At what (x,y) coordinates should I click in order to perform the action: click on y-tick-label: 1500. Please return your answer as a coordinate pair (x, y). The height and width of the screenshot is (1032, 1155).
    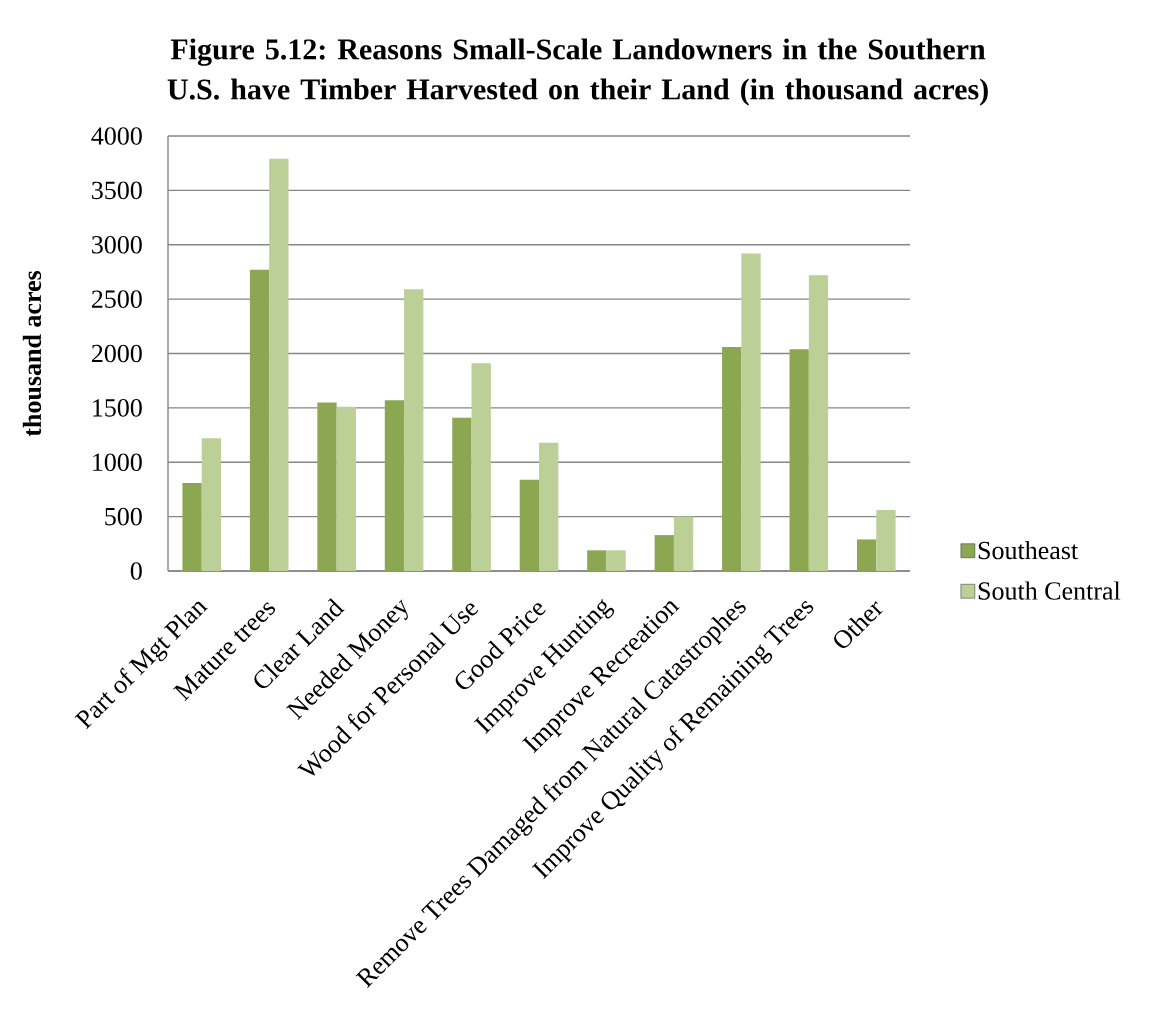
    Looking at the image, I should click on (117, 408).